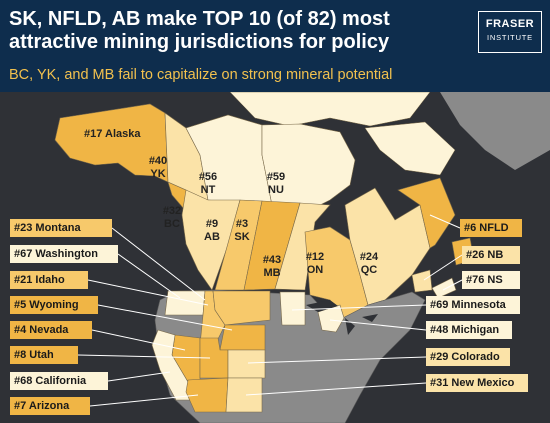 This screenshot has height=423, width=550. What do you see at coordinates (208, 190) in the screenshot?
I see `label-nwt-name: NT` at bounding box center [208, 190].